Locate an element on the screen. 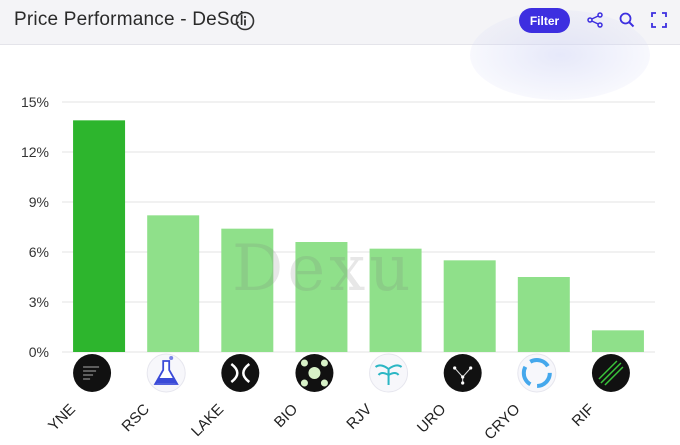  search-icon is located at coordinates (627, 20).